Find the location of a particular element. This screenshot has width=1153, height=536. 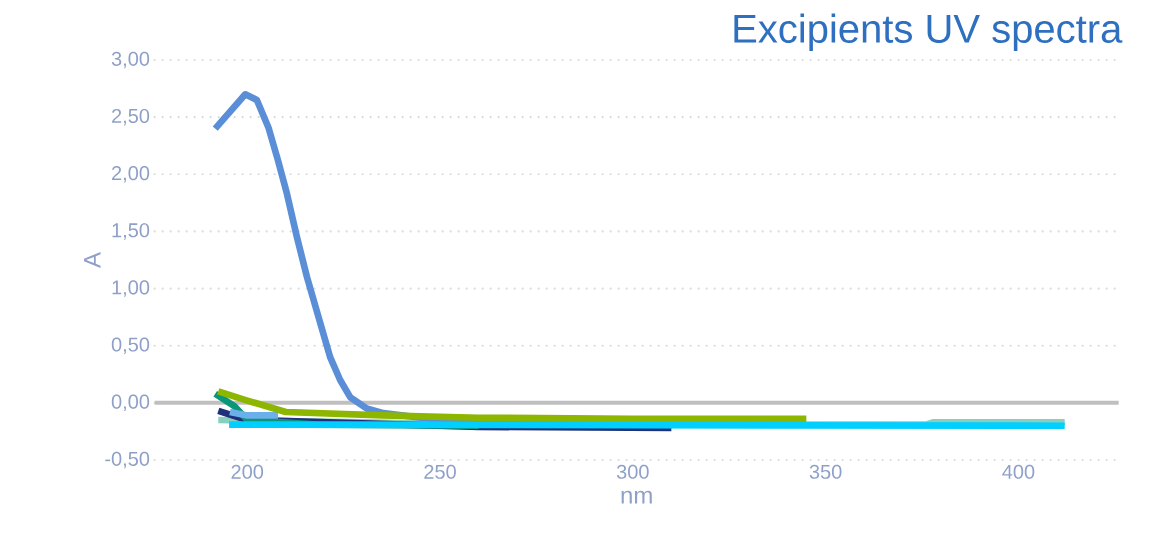

y-tick-label: 1,00 is located at coordinates (131, 288).